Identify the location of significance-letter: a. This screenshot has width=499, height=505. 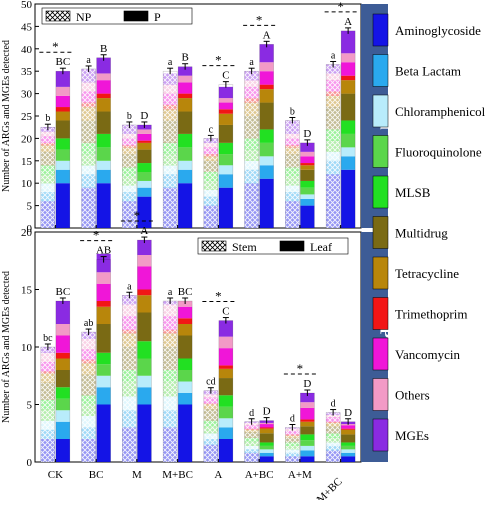
(333, 55).